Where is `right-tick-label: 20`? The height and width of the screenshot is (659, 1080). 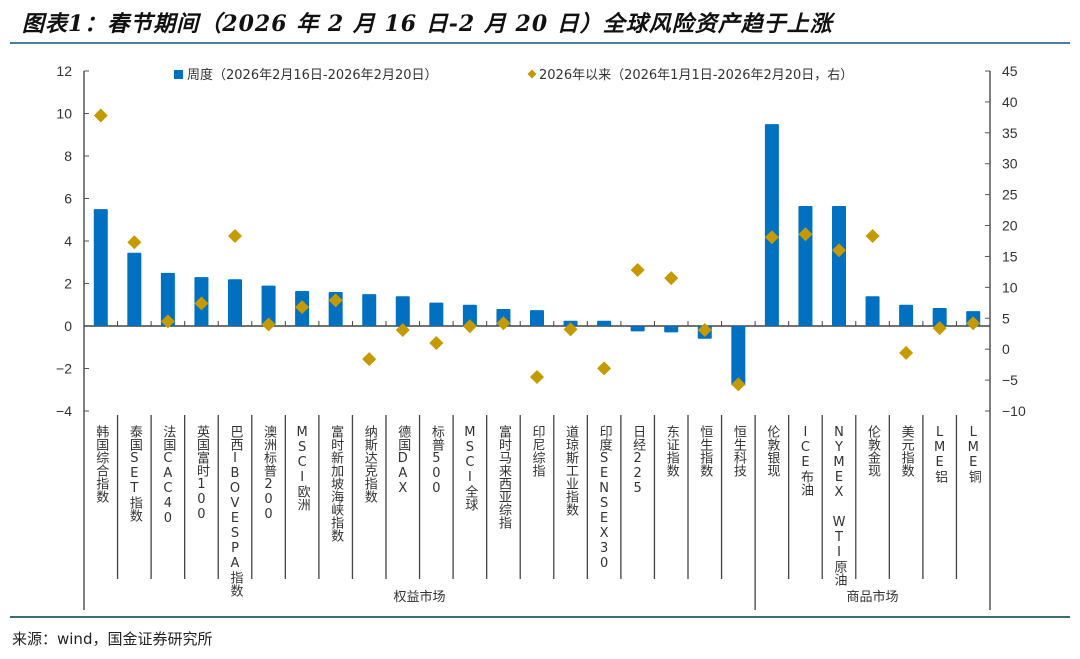
right-tick-label: 20 is located at coordinates (1010, 226).